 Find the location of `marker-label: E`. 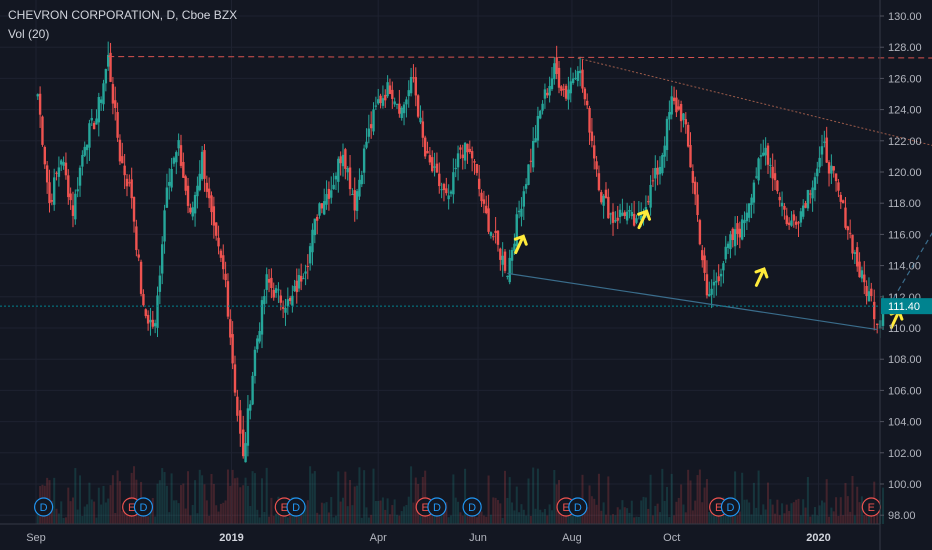

marker-label: E is located at coordinates (871, 508).